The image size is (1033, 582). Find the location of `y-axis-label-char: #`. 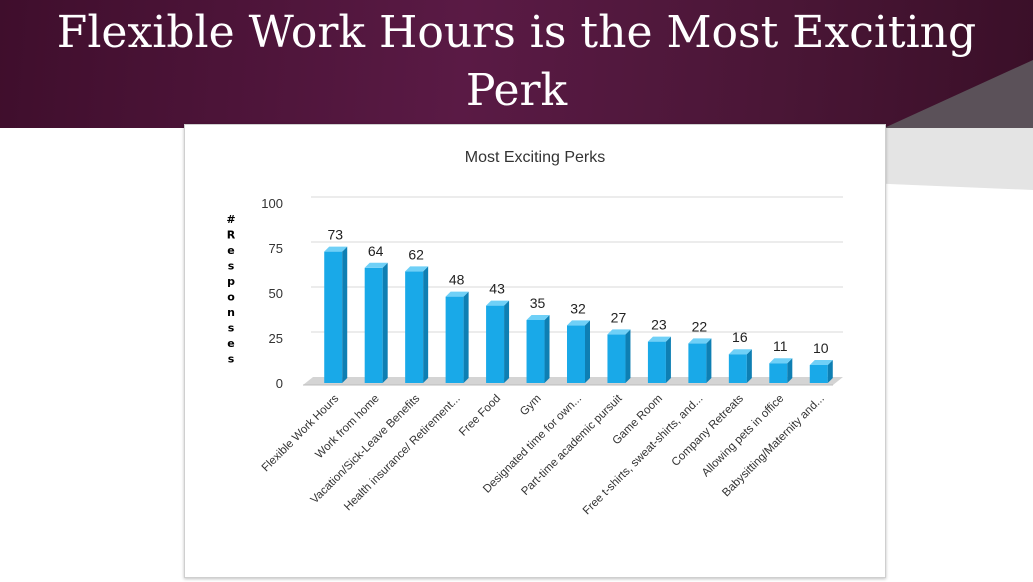

y-axis-label-char: # is located at coordinates (230, 219).